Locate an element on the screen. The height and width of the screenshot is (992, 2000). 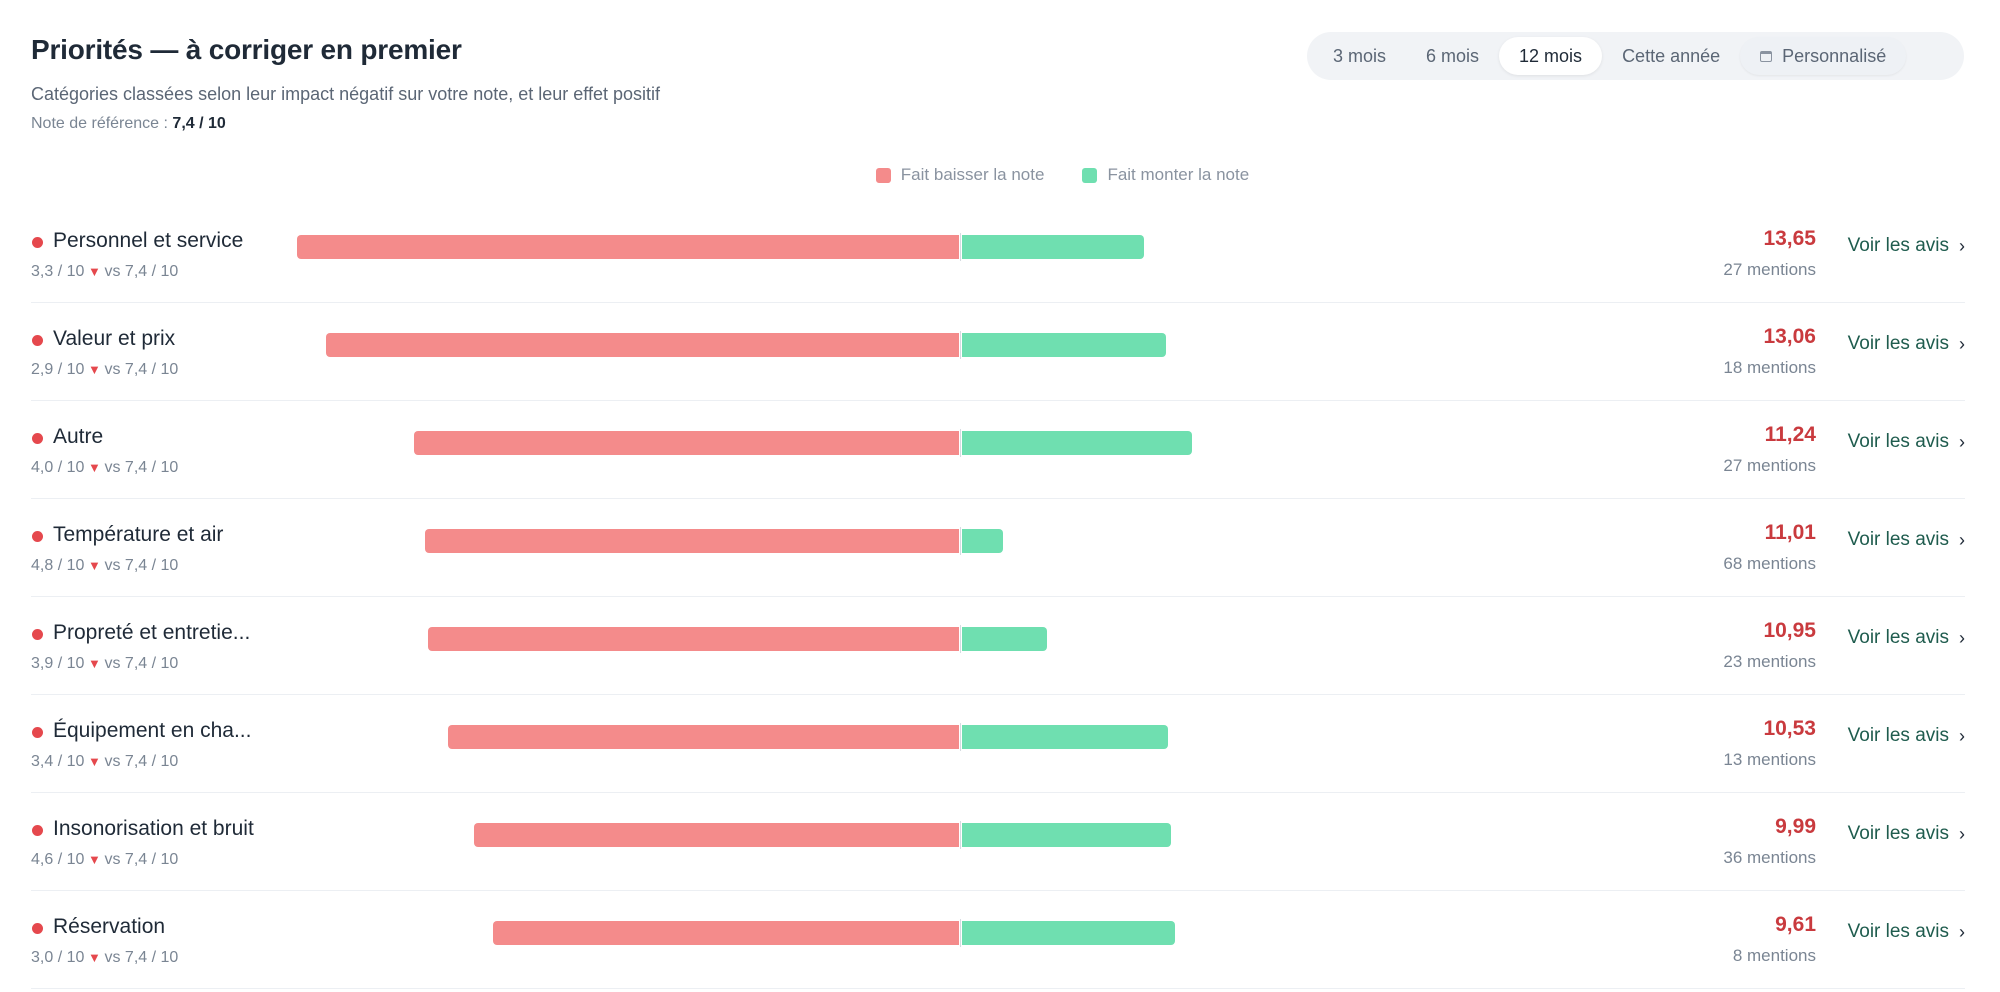
period-label: 3 mois is located at coordinates (1360, 55).